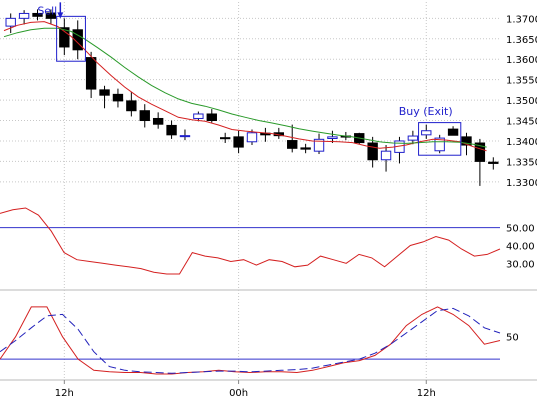  What do you see at coordinates (521, 122) in the screenshot?
I see `y-tick-label: 1.3450` at bounding box center [521, 122].